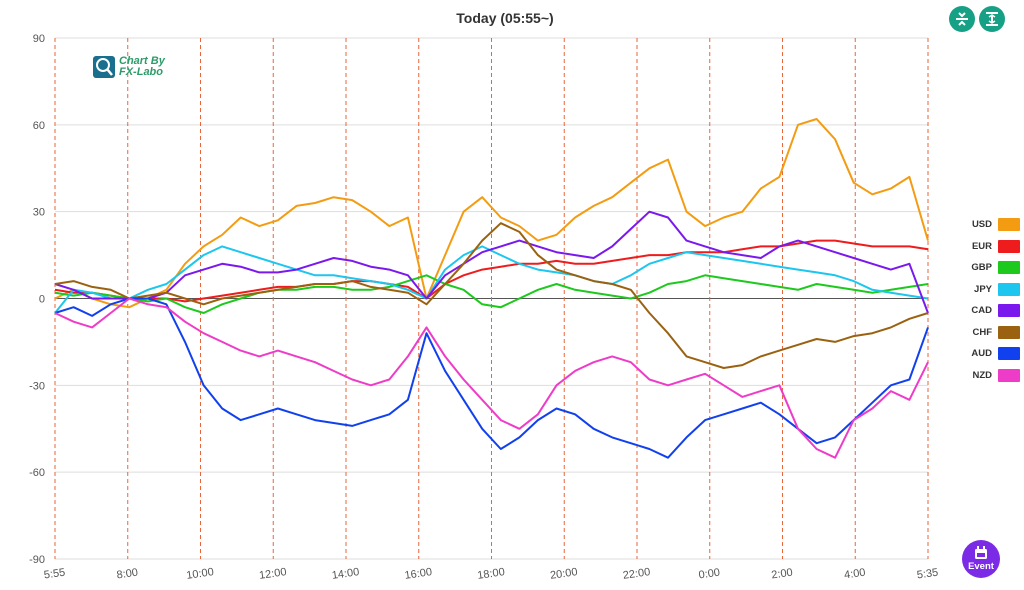  What do you see at coordinates (141, 72) in the screenshot?
I see `logo-line-2: FX-Labo` at bounding box center [141, 72].